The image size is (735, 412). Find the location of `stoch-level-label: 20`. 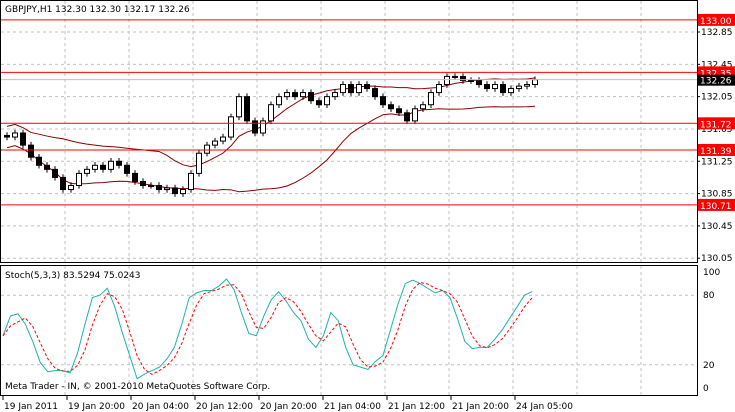

stoch-level-label: 20 is located at coordinates (709, 366).